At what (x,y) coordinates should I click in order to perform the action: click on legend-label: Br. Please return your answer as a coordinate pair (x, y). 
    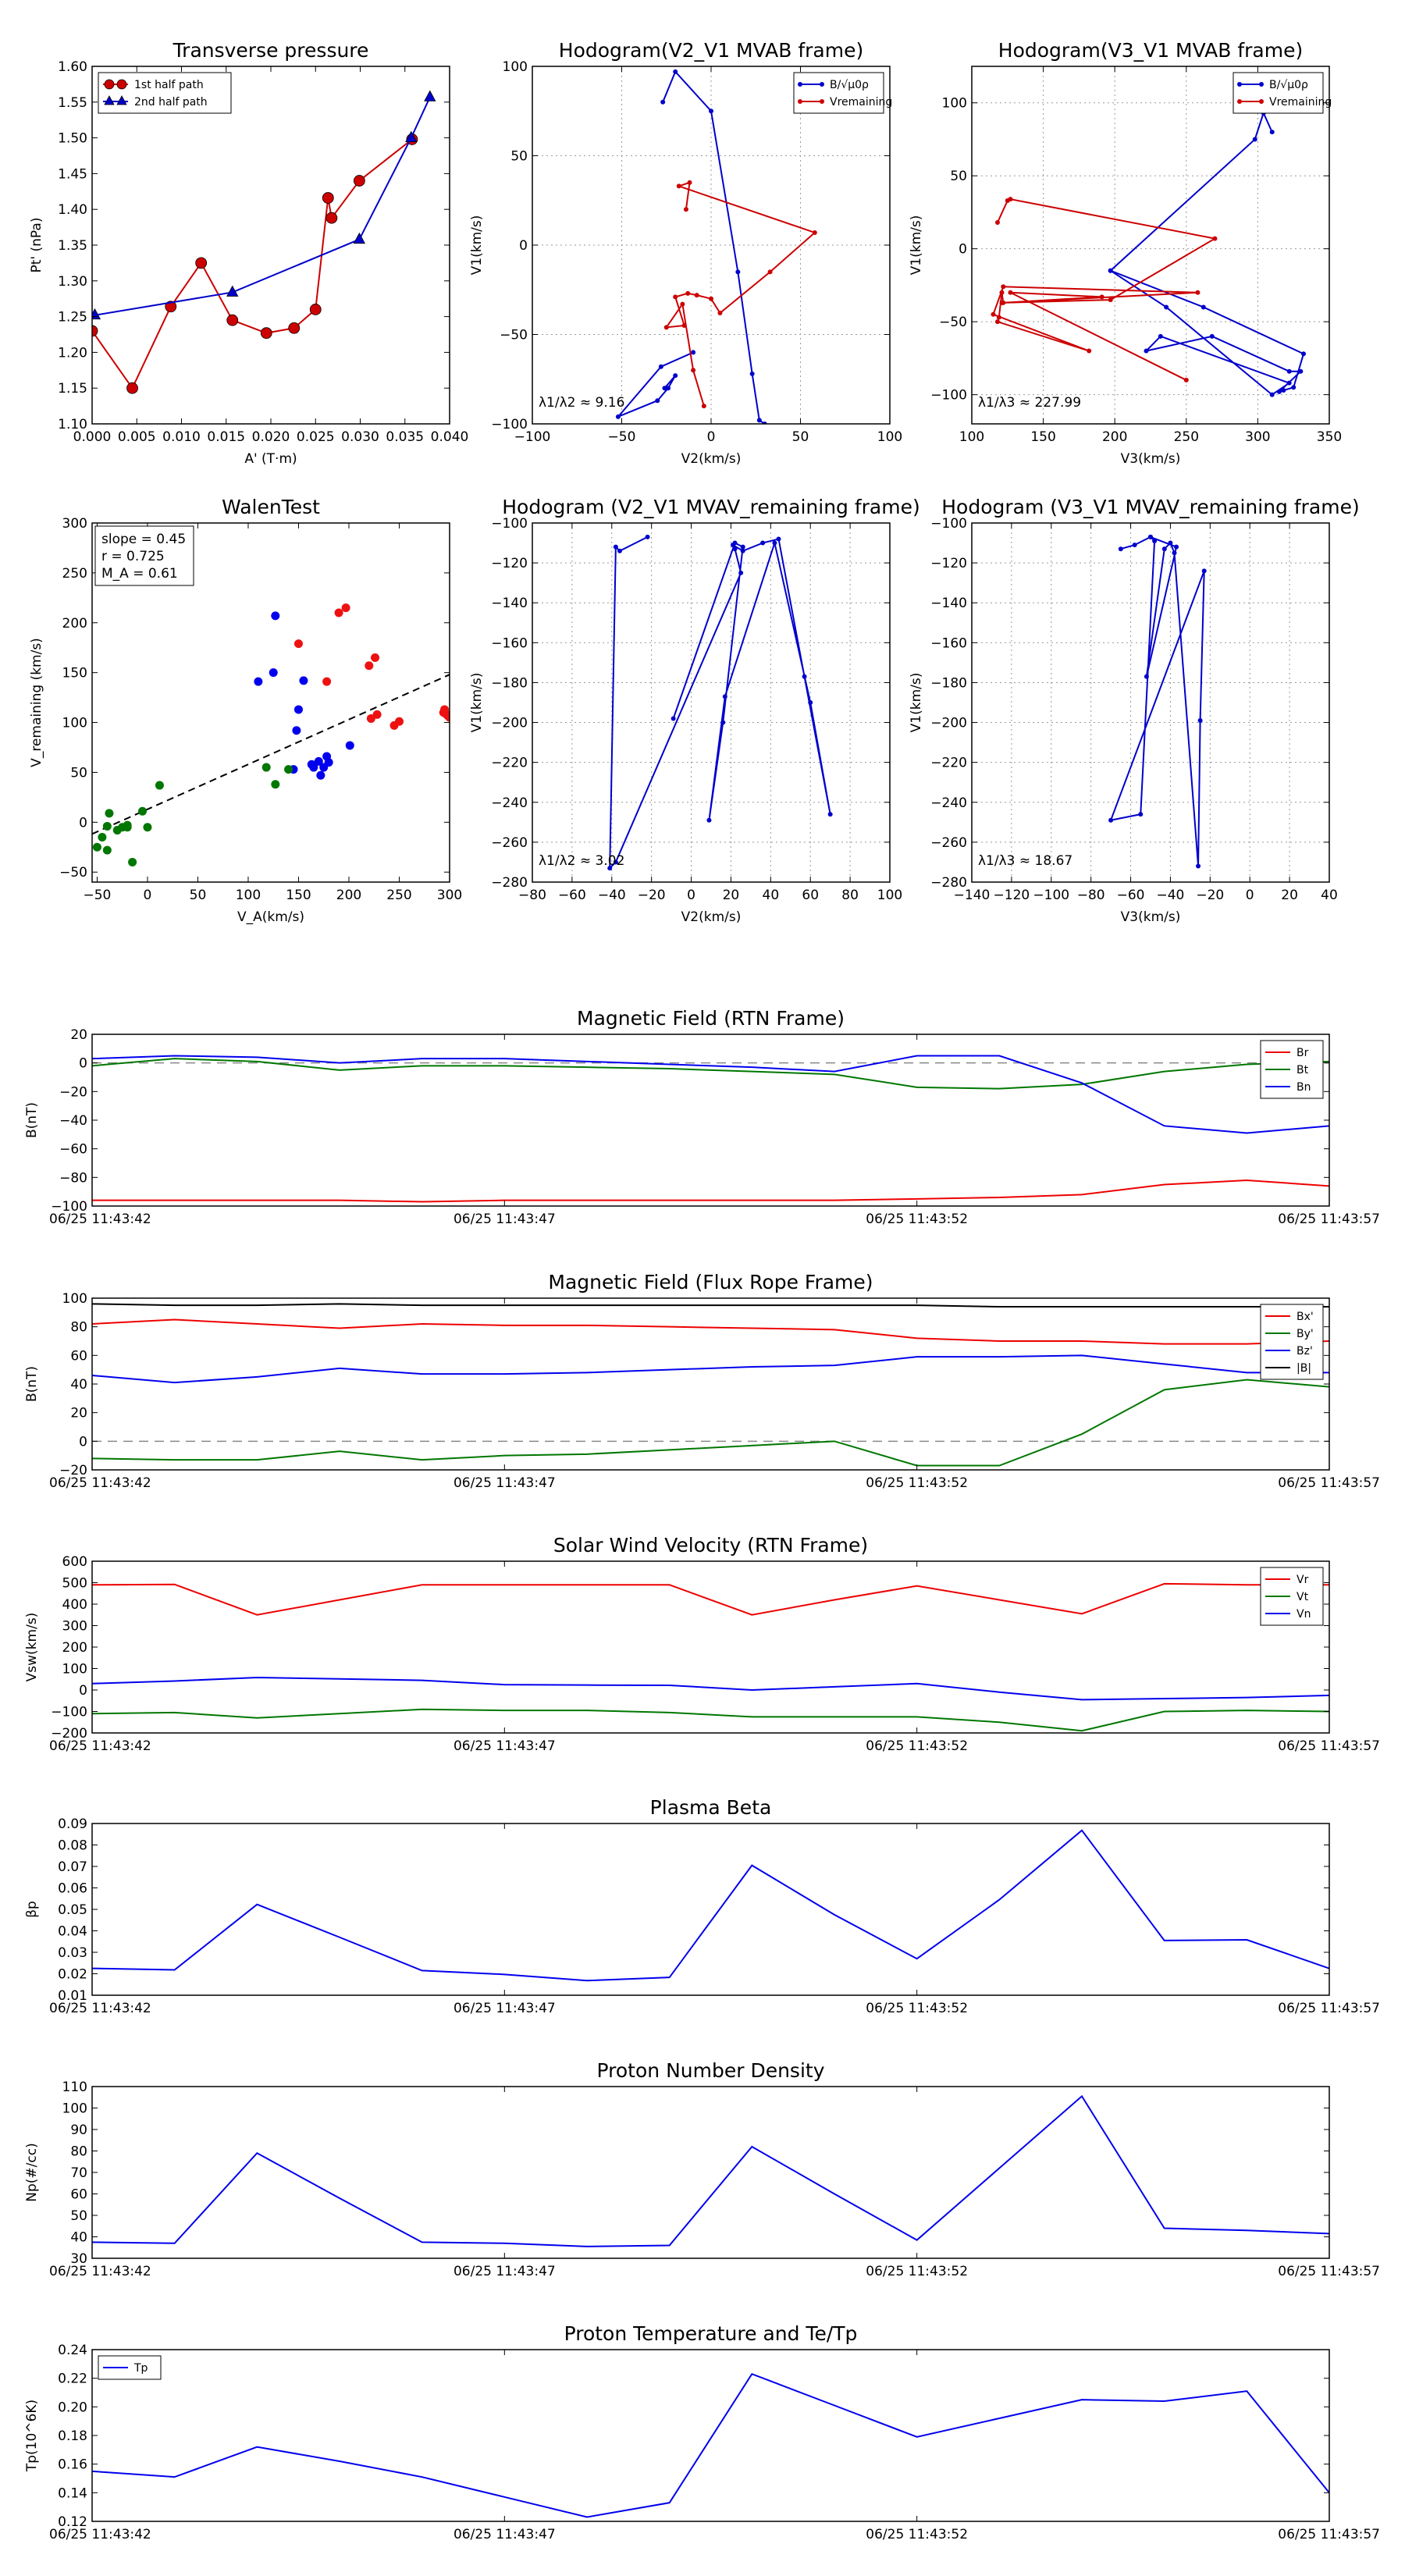
    Looking at the image, I should click on (1303, 1053).